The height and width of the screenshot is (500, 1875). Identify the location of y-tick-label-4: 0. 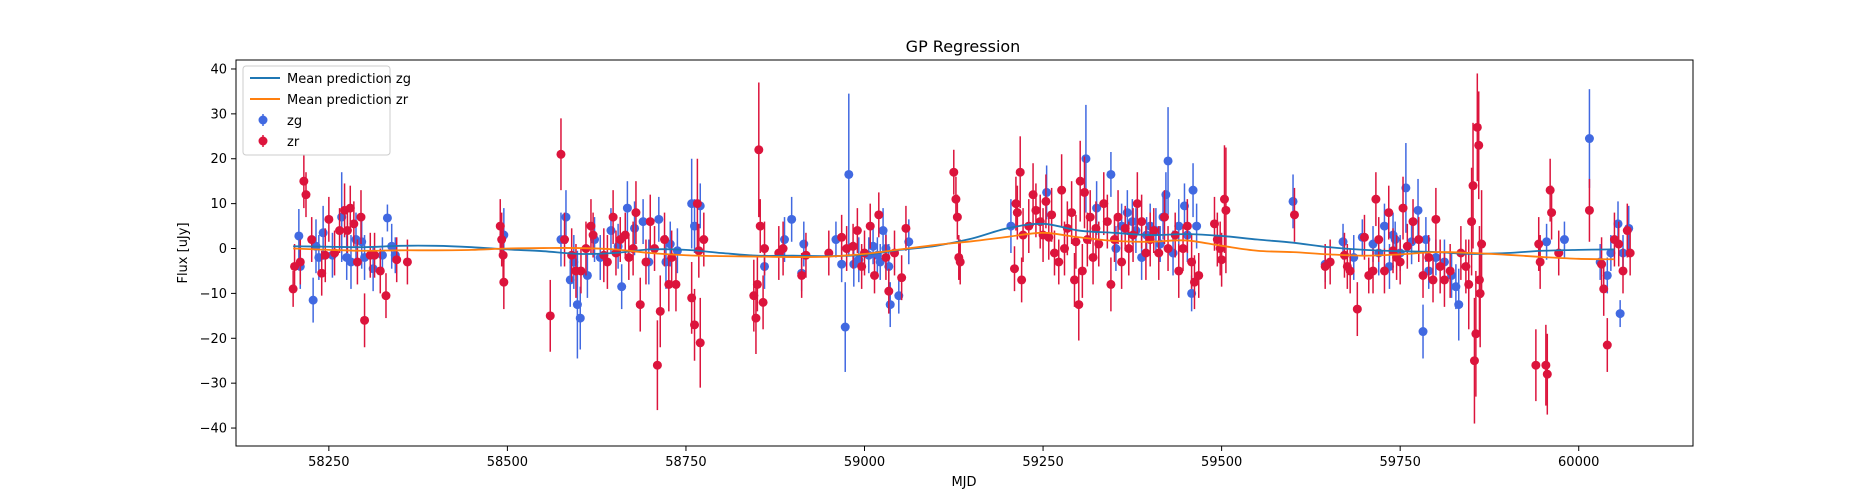
(223, 249).